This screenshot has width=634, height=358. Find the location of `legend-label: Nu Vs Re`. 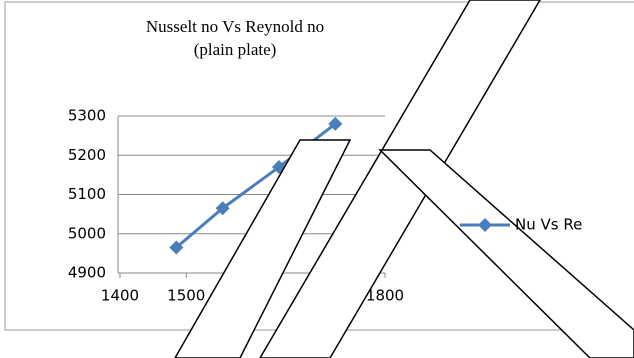

legend-label: Nu Vs Re is located at coordinates (548, 225).